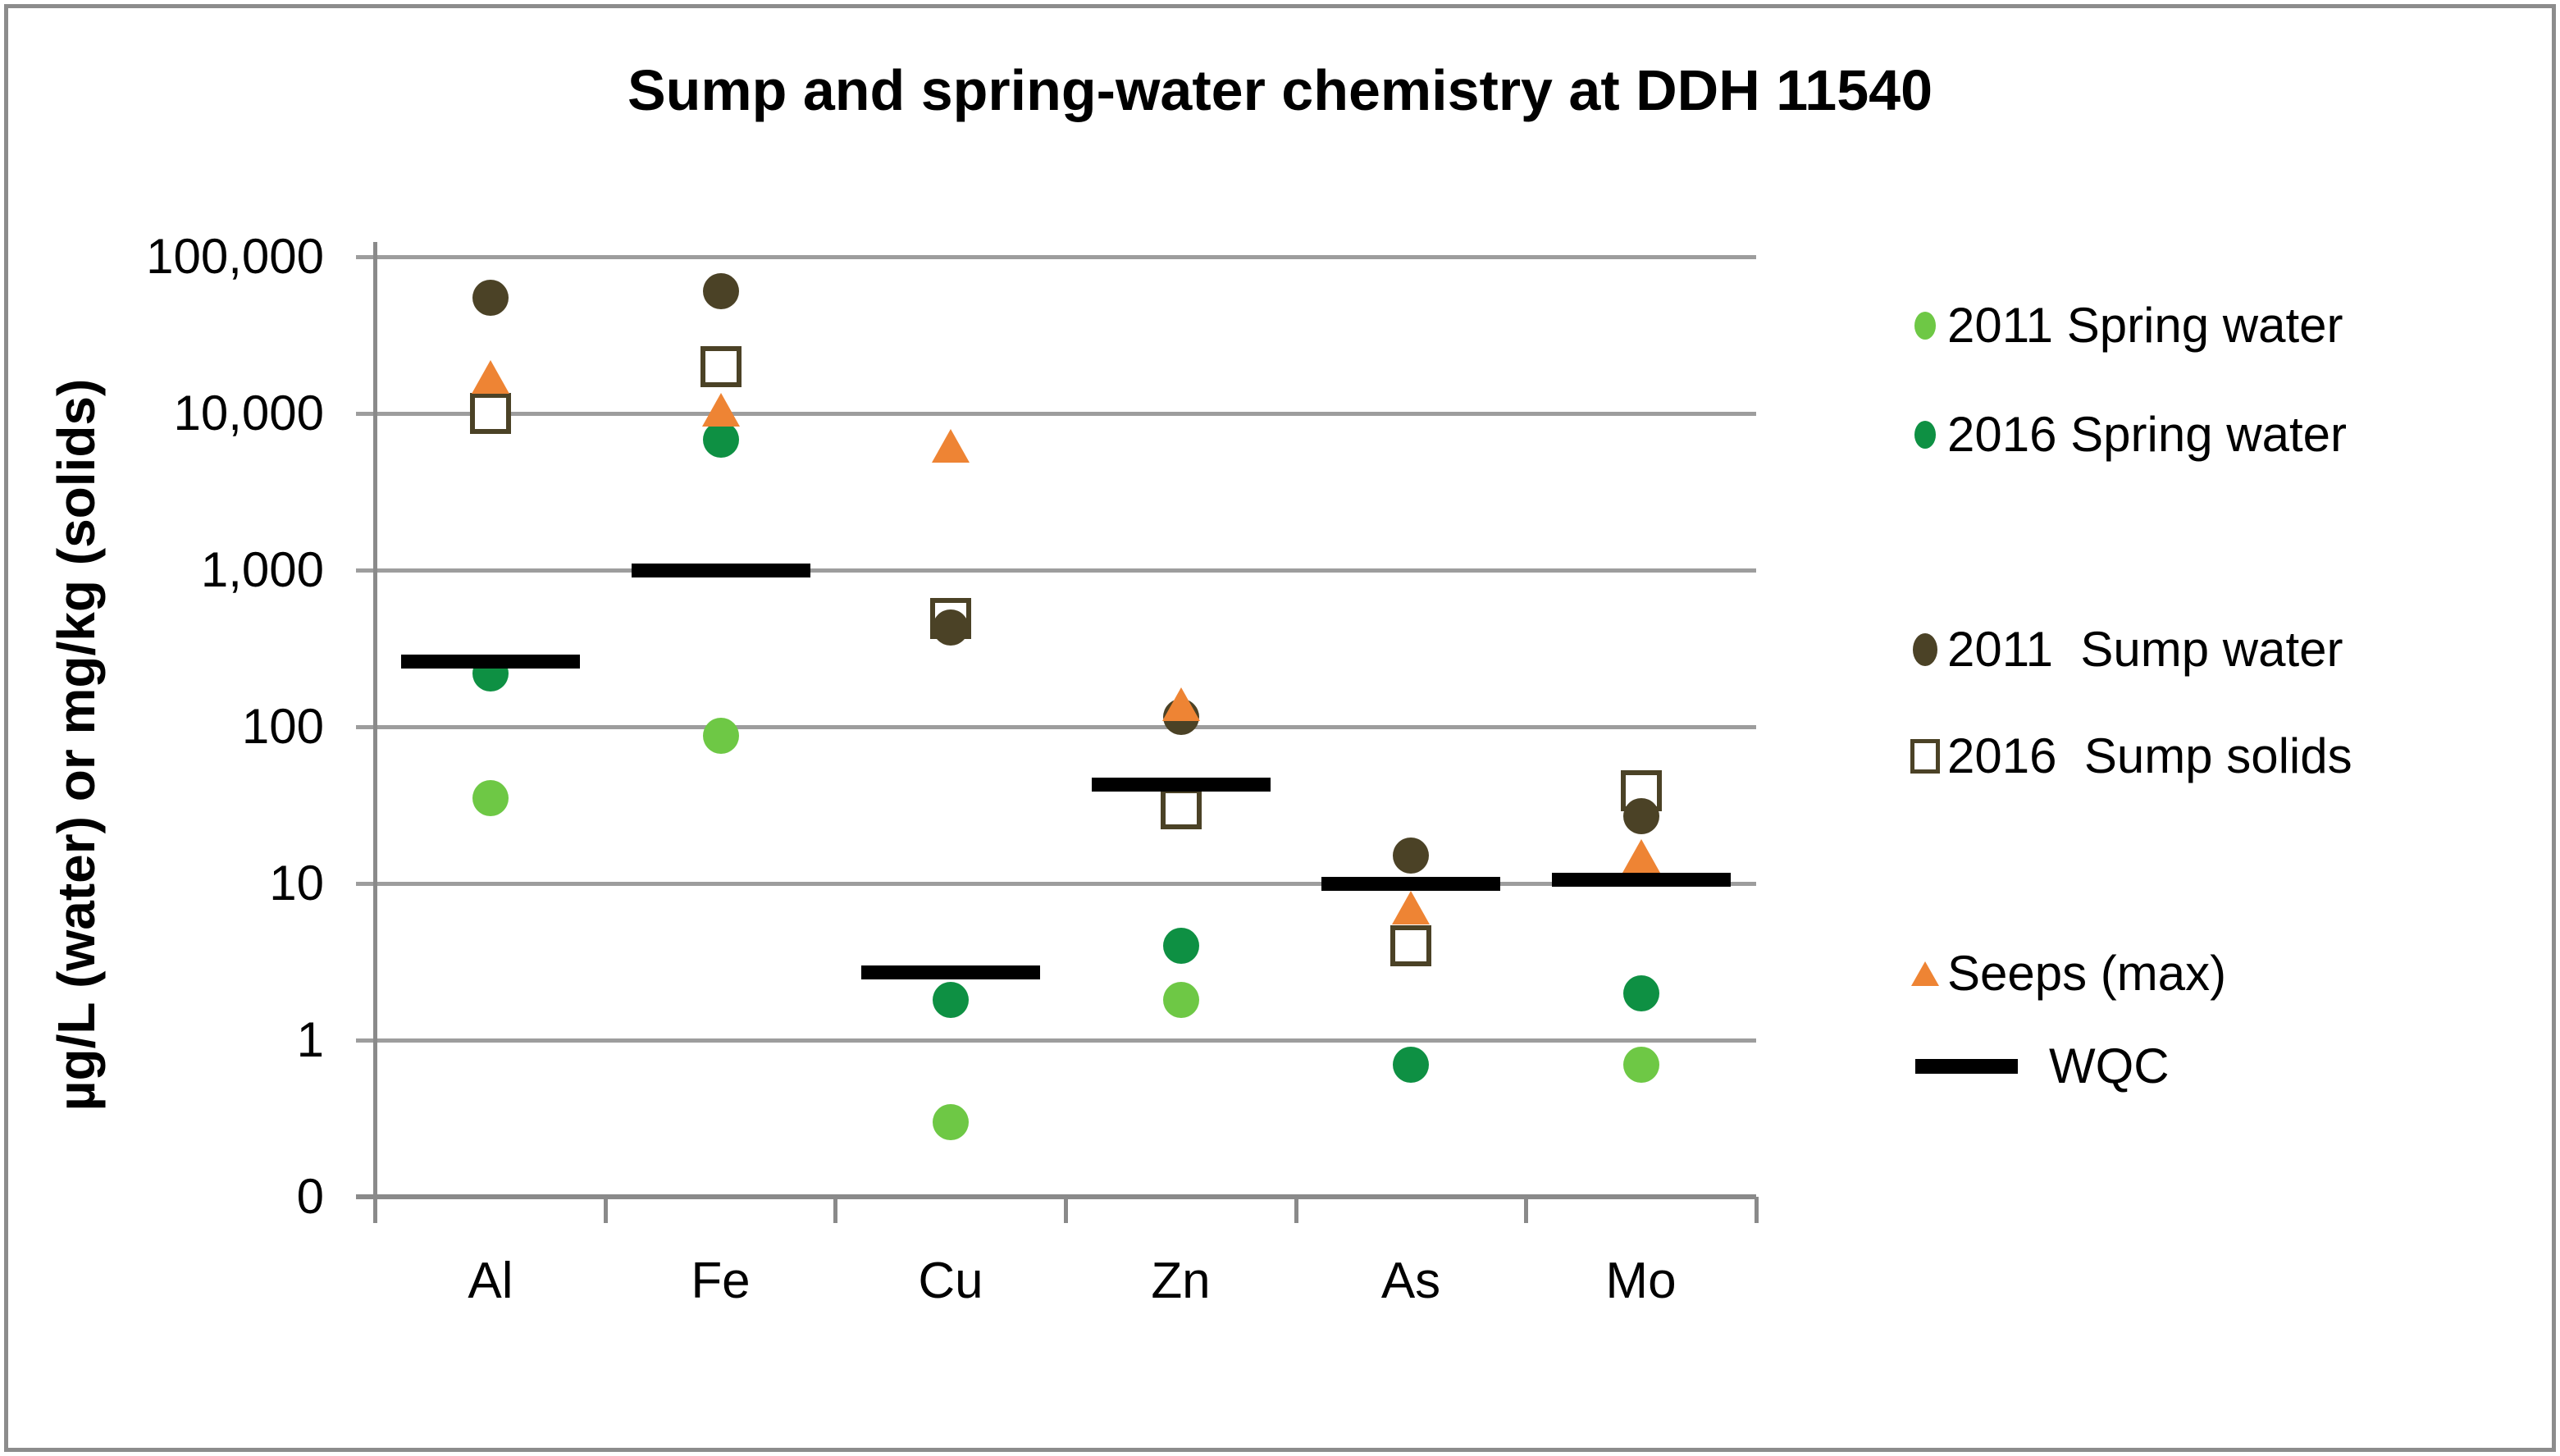 The height and width of the screenshot is (1456, 2560). Describe the element at coordinates (721, 1281) in the screenshot. I see `x-label-fe: Fe` at that location.